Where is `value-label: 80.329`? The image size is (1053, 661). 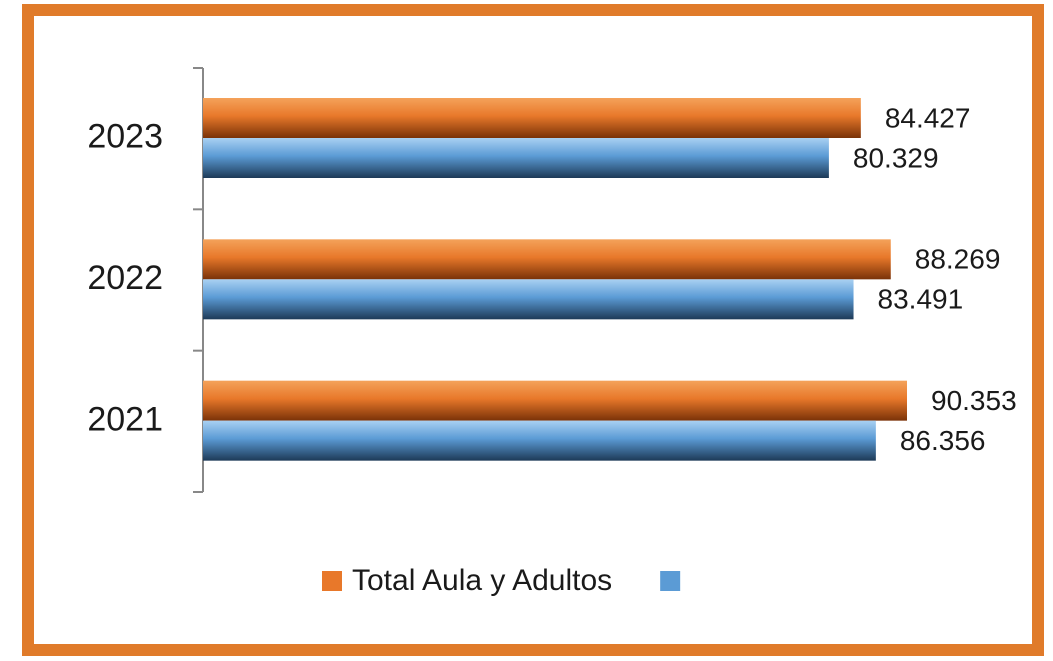
value-label: 80.329 is located at coordinates (896, 157).